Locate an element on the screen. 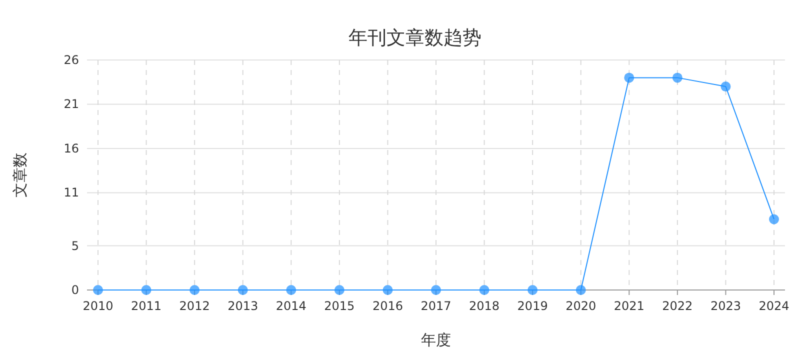  x-tick-label: 2010 is located at coordinates (98, 306).